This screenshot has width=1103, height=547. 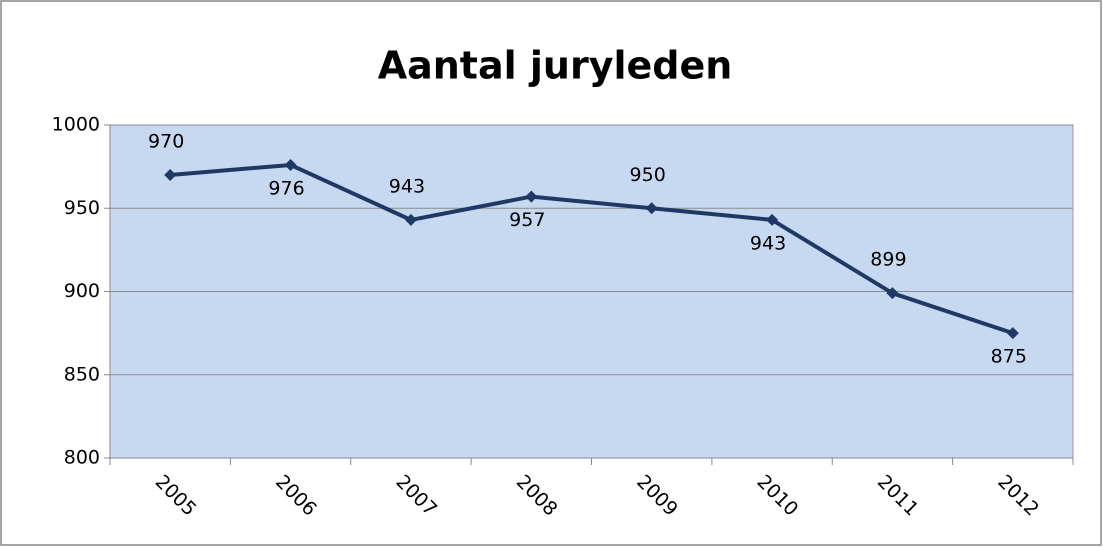 I want to click on y-tick-label: 950, so click(x=82, y=208).